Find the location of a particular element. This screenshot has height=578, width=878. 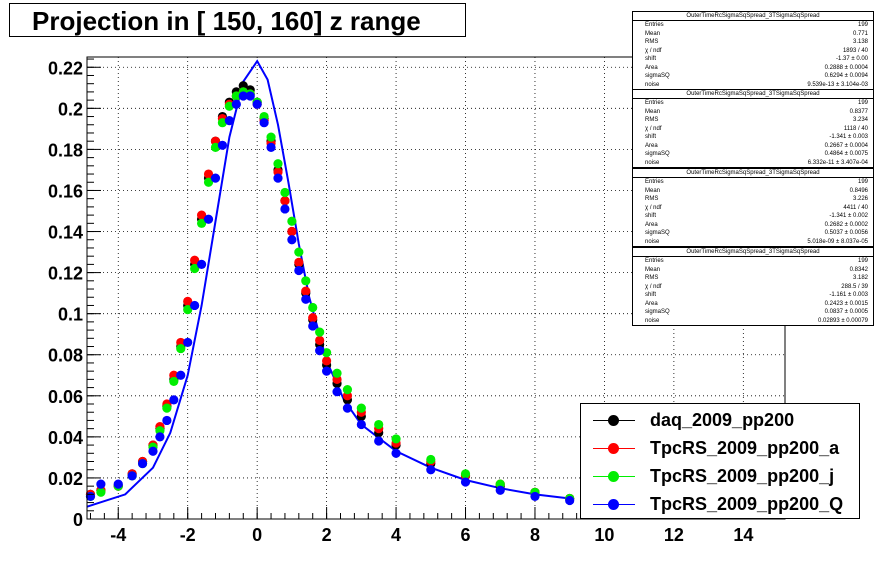

y-tick-label: 0.08 is located at coordinates (65, 356).